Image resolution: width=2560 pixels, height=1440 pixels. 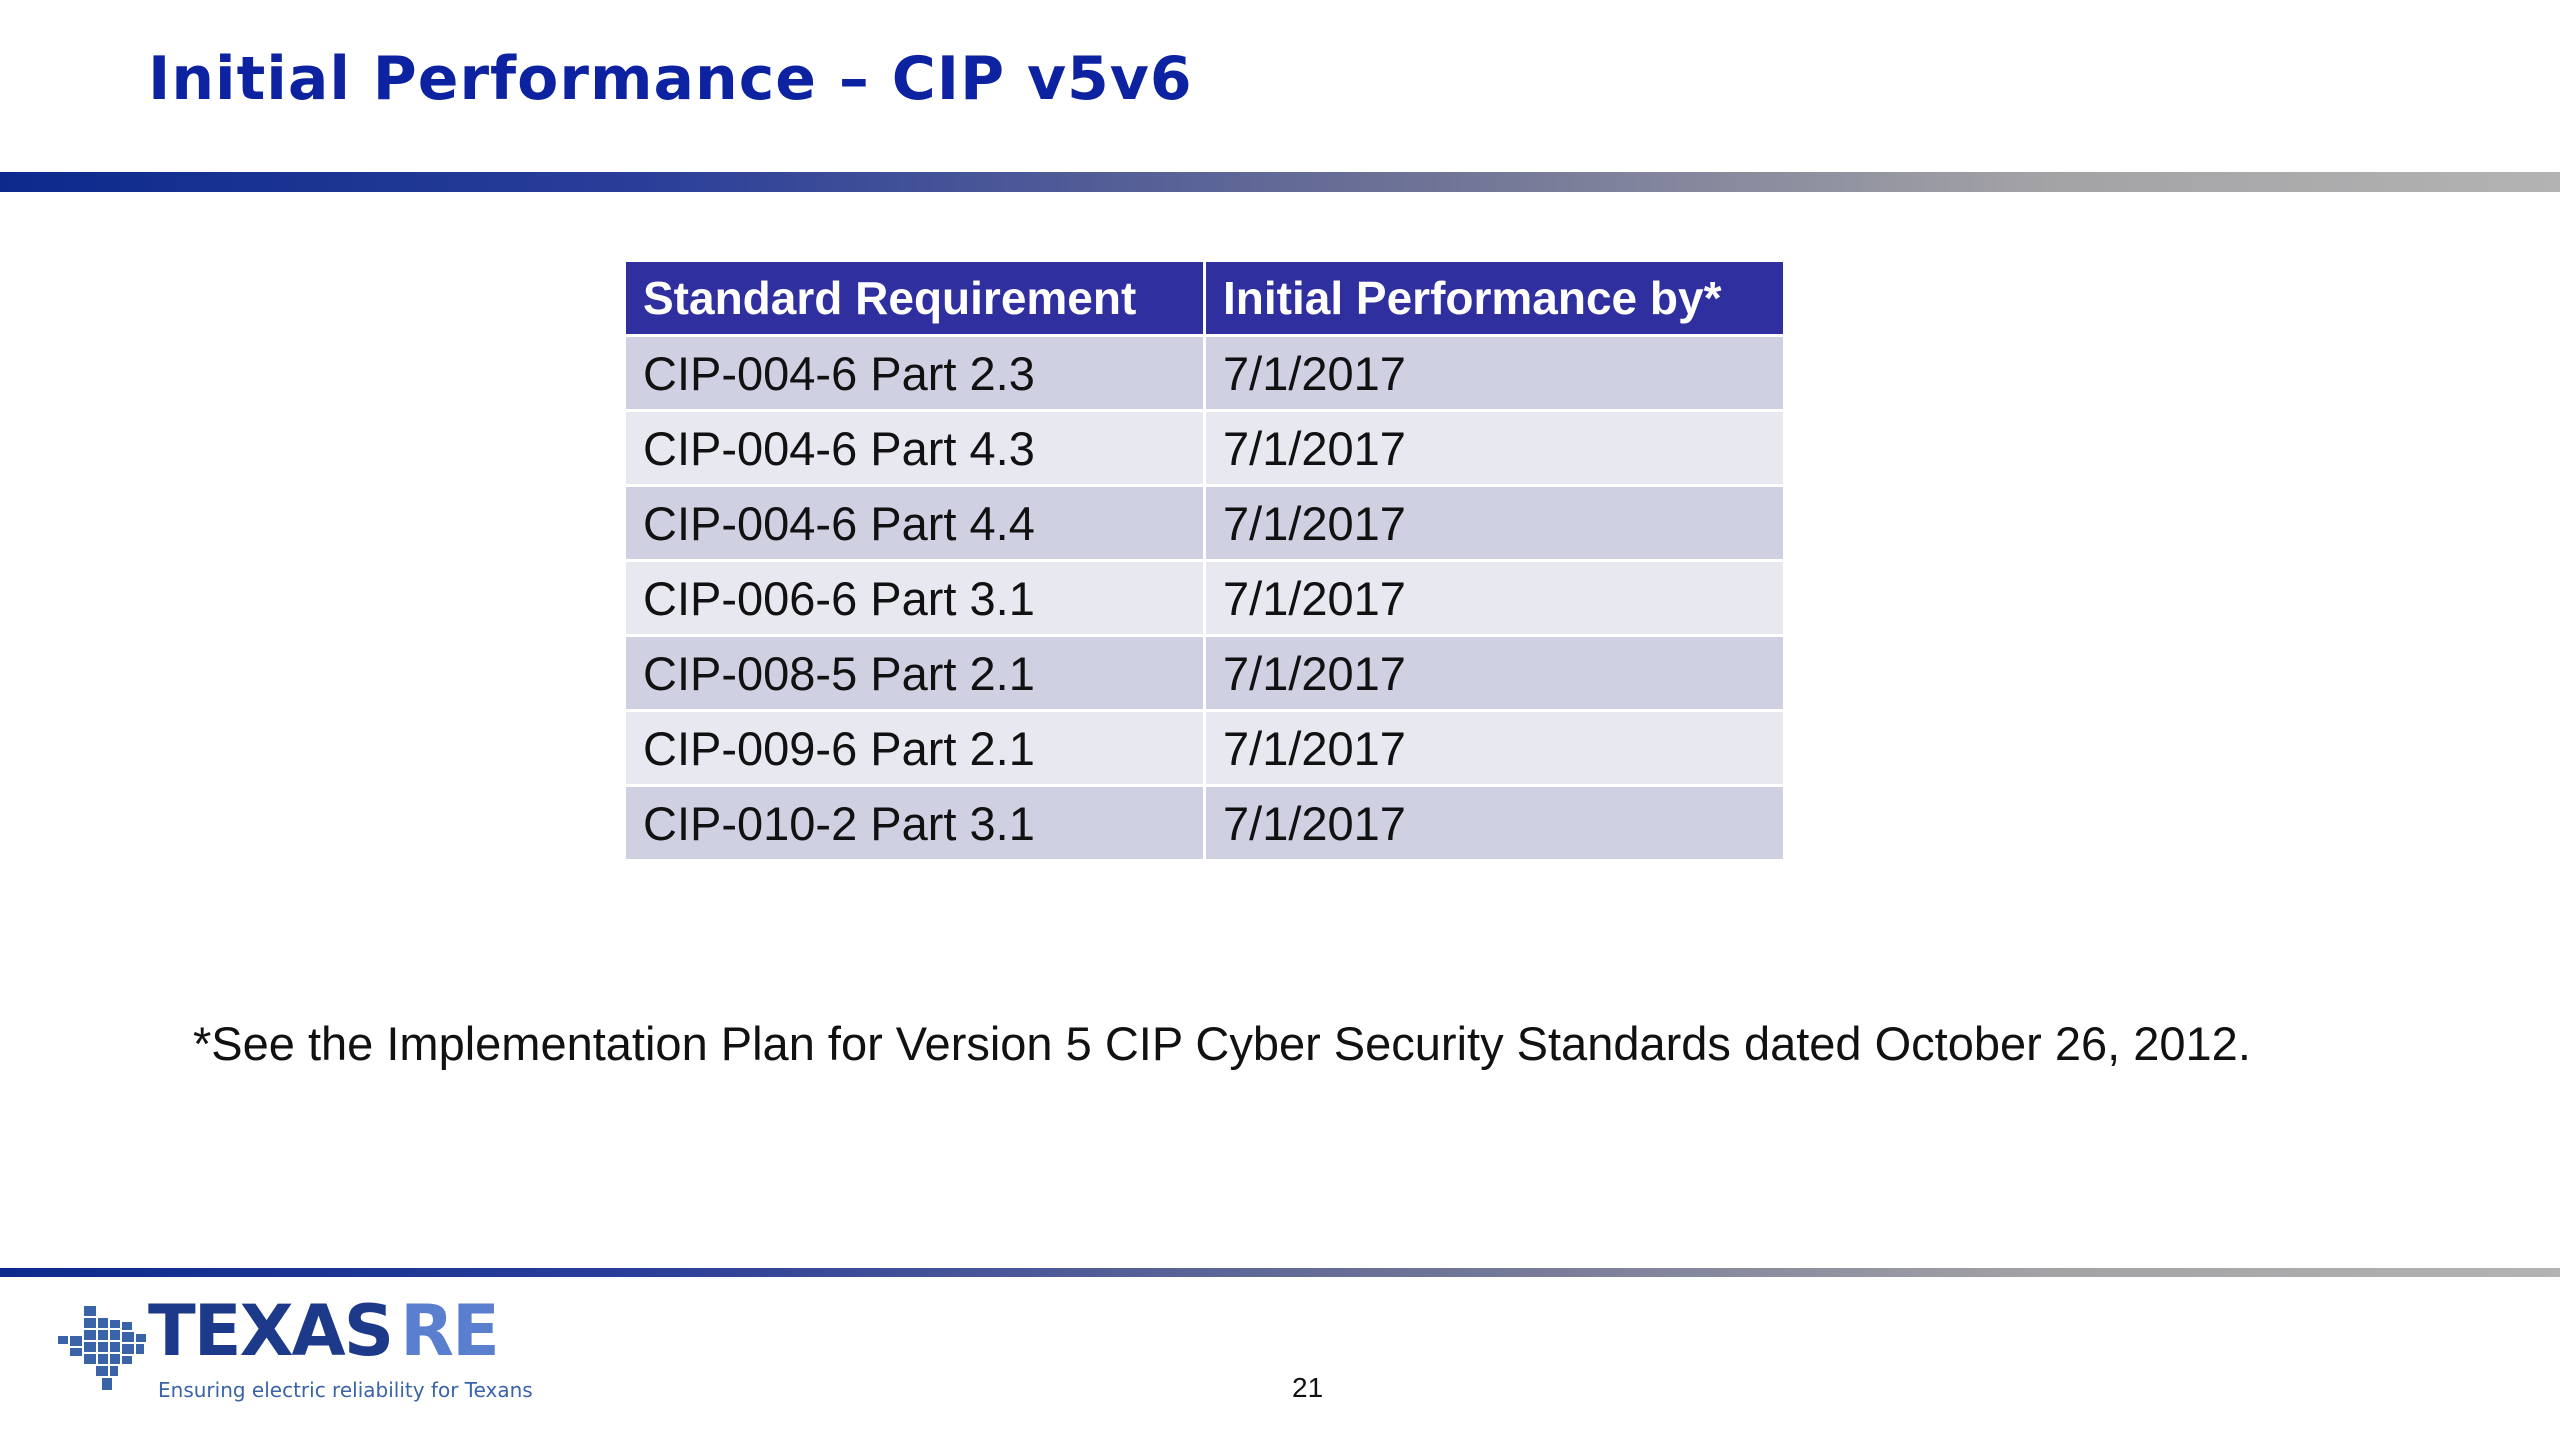 What do you see at coordinates (914, 823) in the screenshot?
I see `cell-standard: CIP-010-2 Part 3.1` at bounding box center [914, 823].